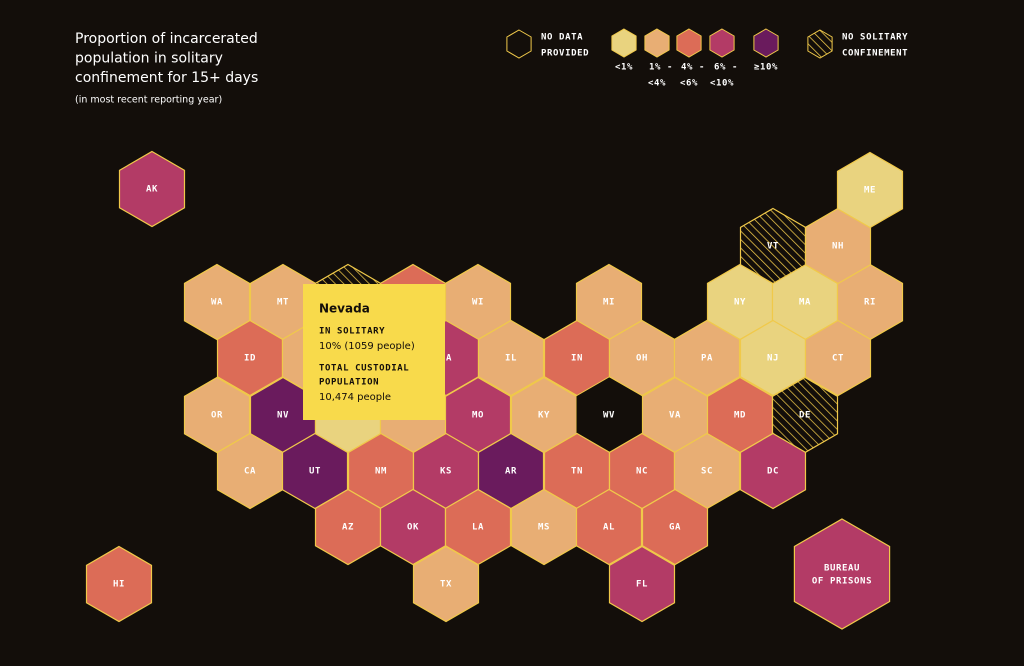  Describe the element at coordinates (148, 100) in the screenshot. I see `subtitle: (in most recent reporting year)` at that location.